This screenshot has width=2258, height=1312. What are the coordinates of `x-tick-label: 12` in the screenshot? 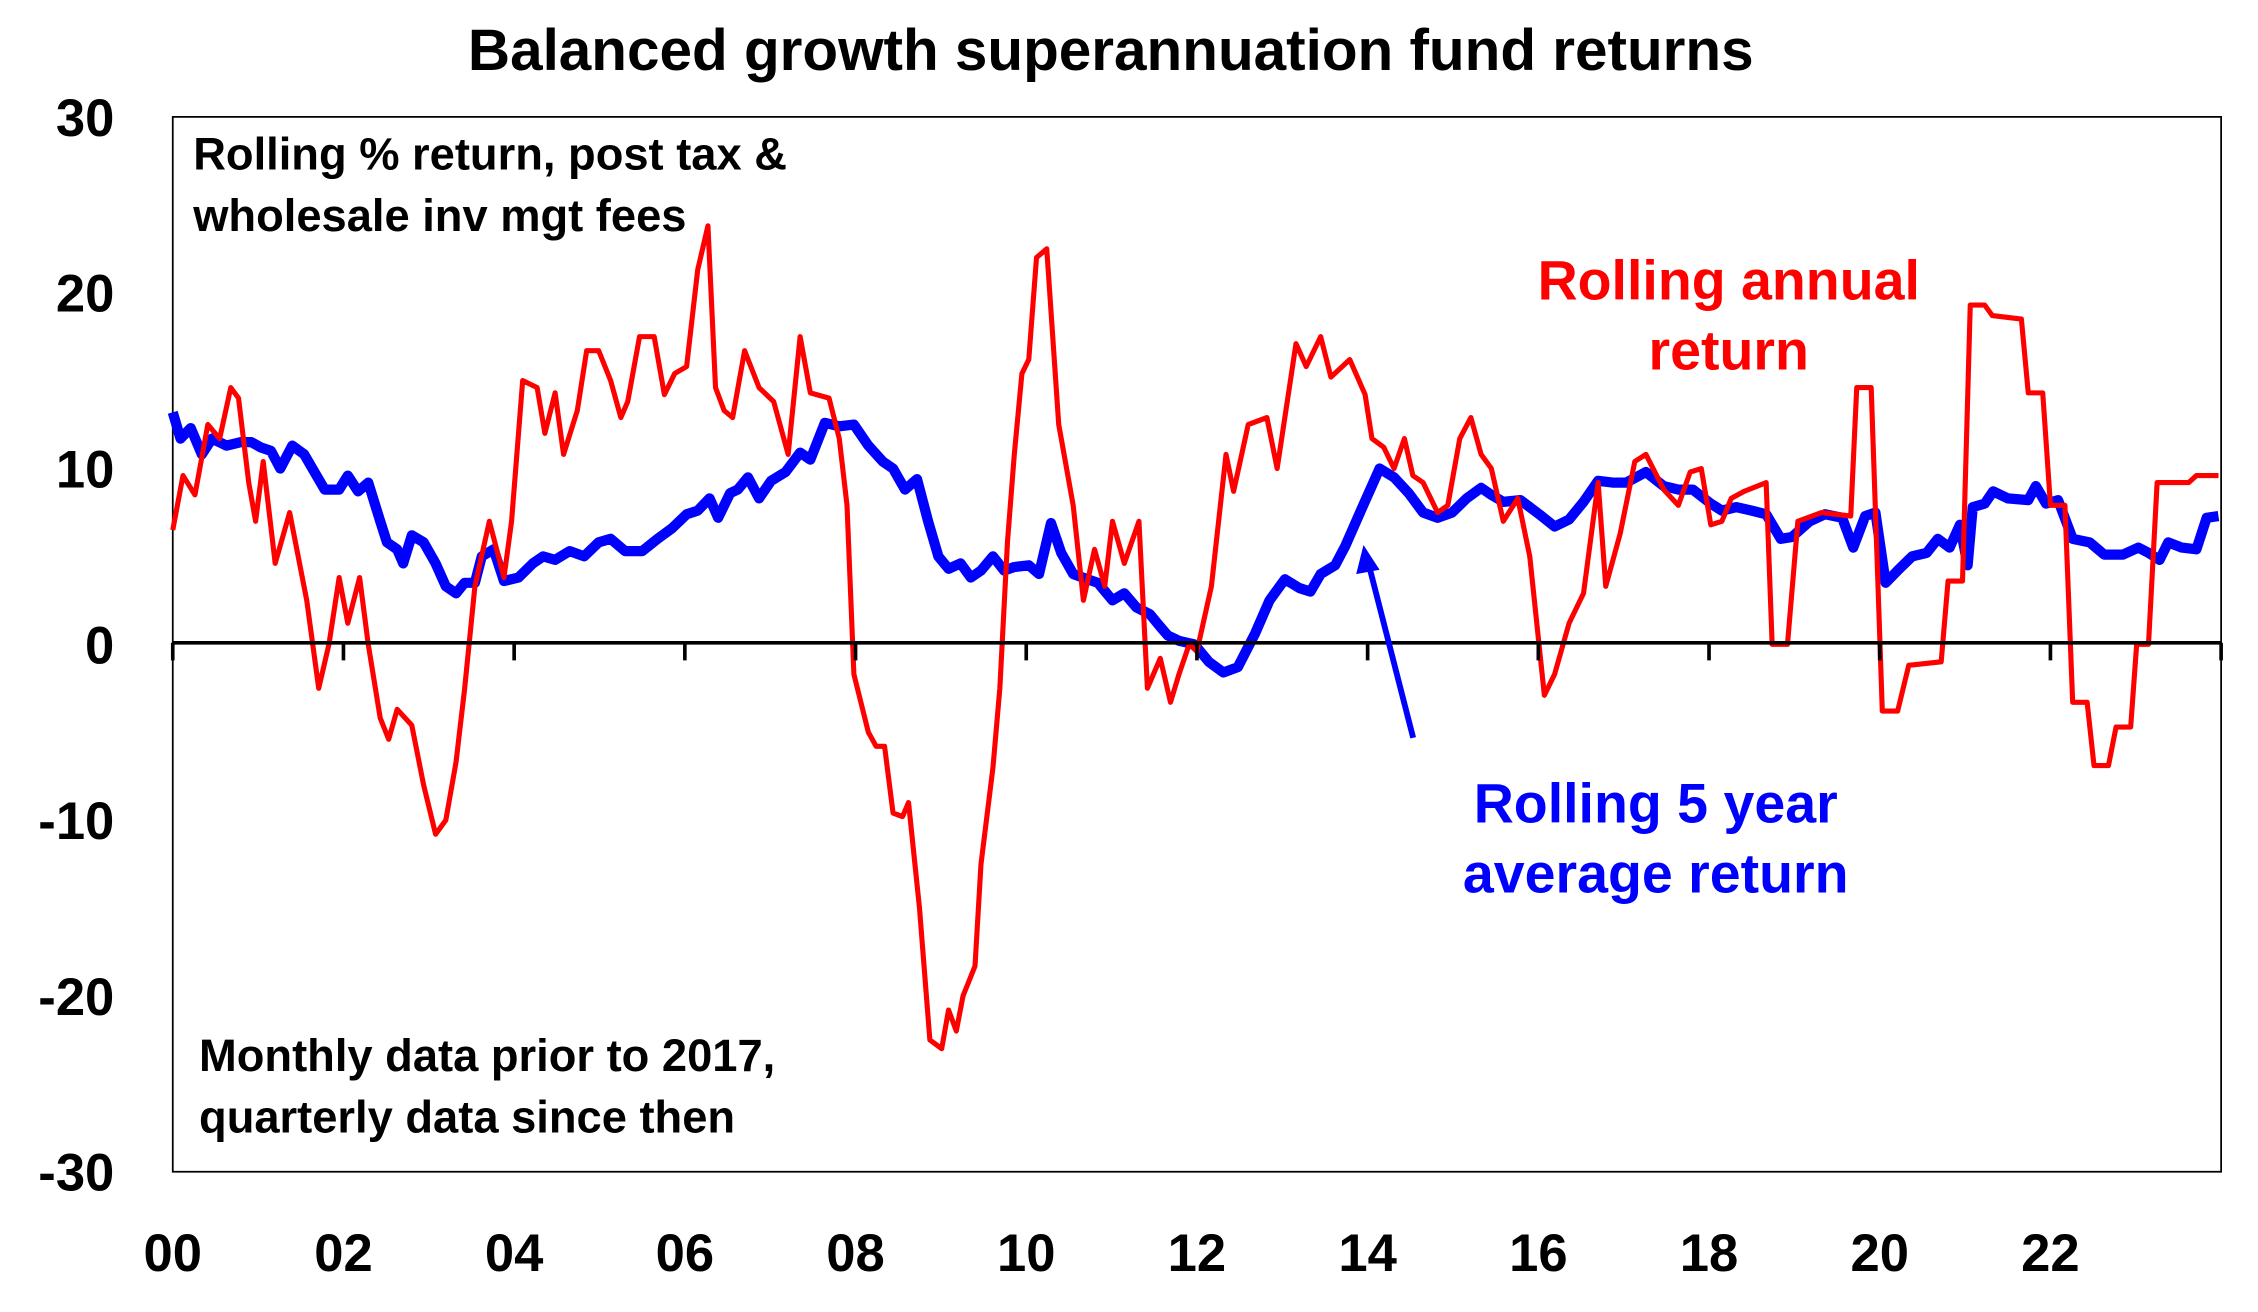 It's located at (1197, 1253).